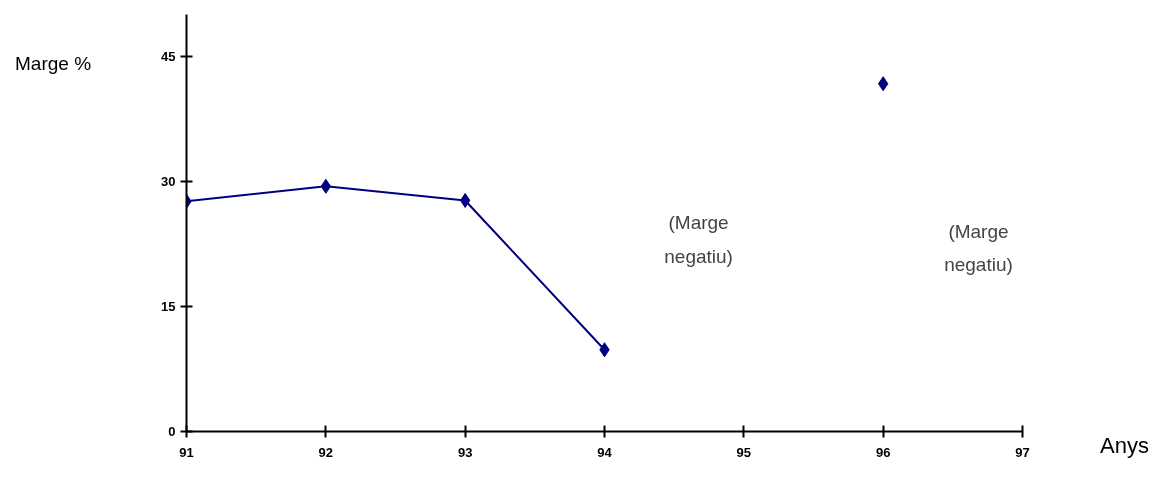 This screenshot has width=1157, height=477. I want to click on y-tick-label: 0, so click(172, 431).